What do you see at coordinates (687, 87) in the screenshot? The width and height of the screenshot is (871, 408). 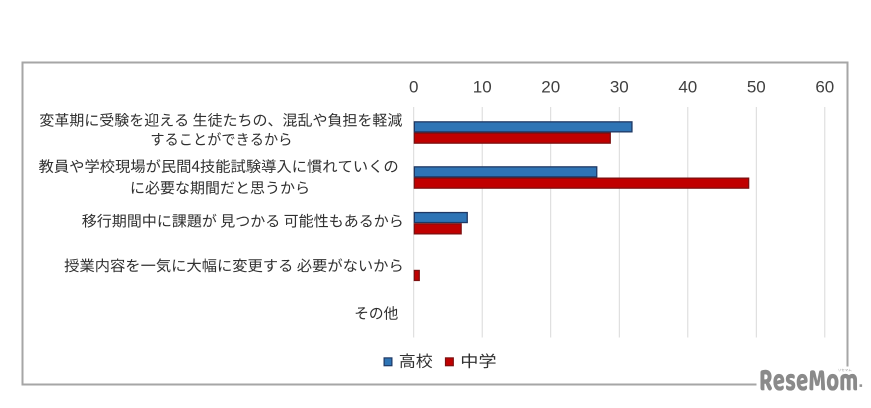 I see `svg-text: 40` at bounding box center [687, 87].